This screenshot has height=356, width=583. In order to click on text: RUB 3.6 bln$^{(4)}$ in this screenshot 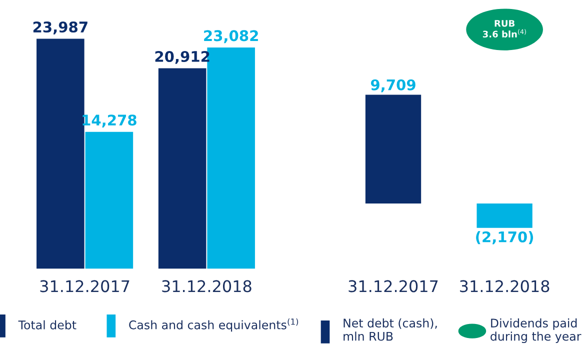, I will do `click(504, 29)`.